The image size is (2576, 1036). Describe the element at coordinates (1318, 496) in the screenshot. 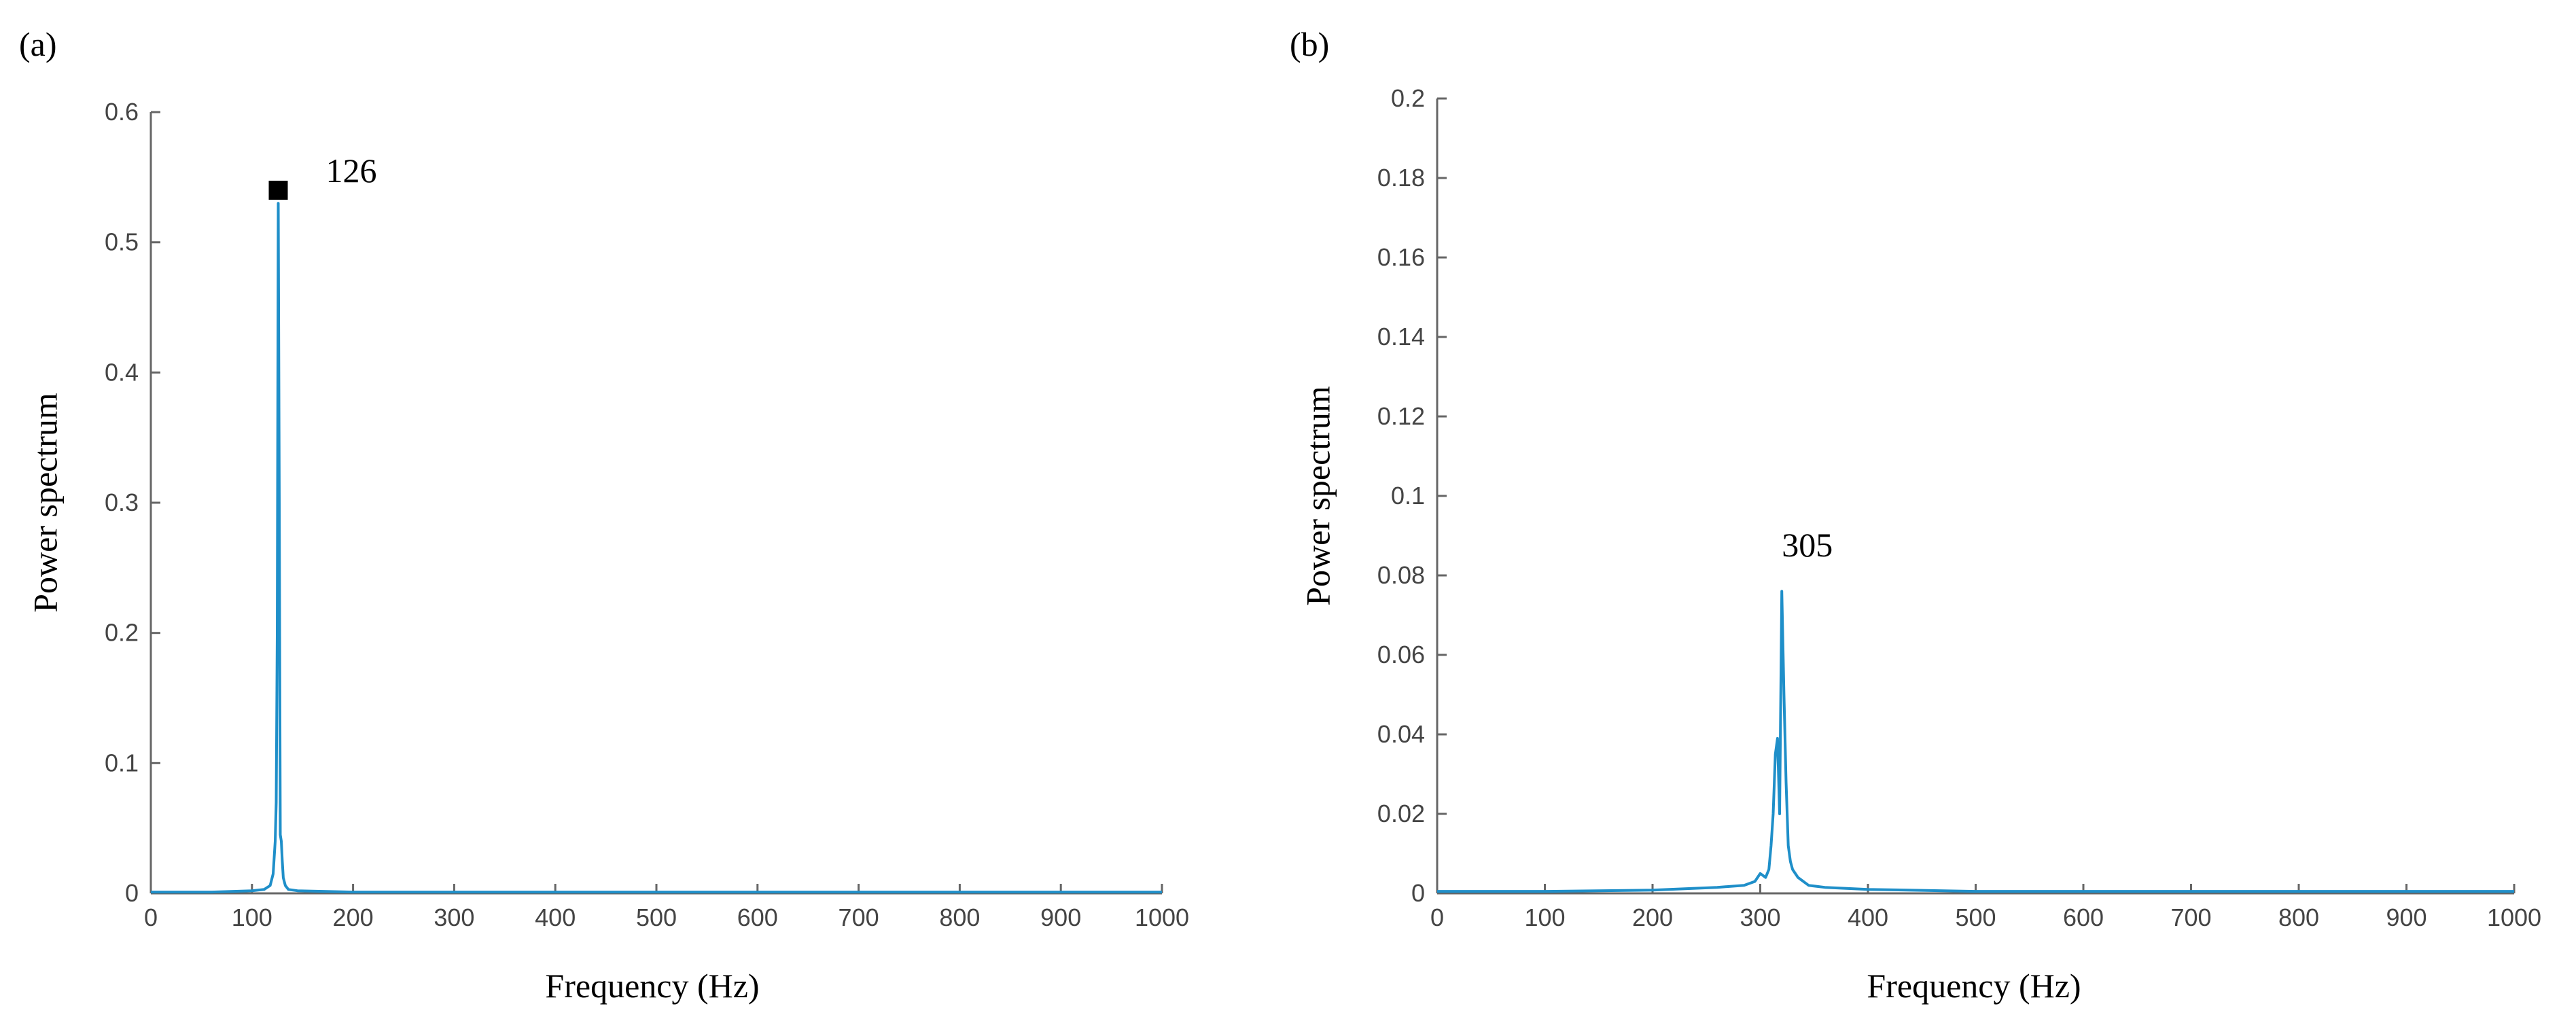

I see `y-axis-title-b: Power spectrum` at that location.